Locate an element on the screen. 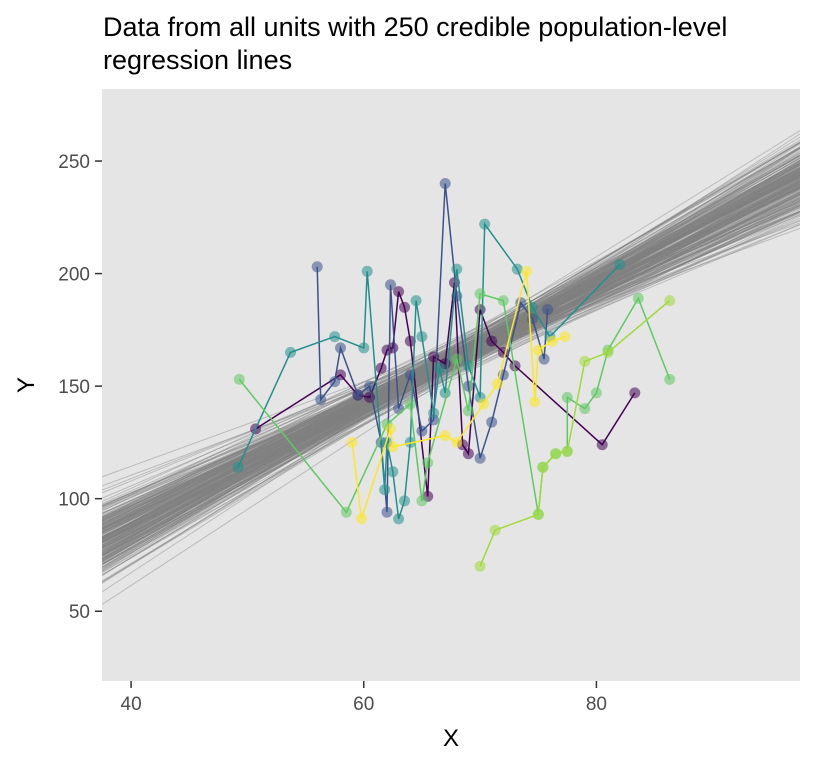  x-axis-title: X is located at coordinates (451, 738).